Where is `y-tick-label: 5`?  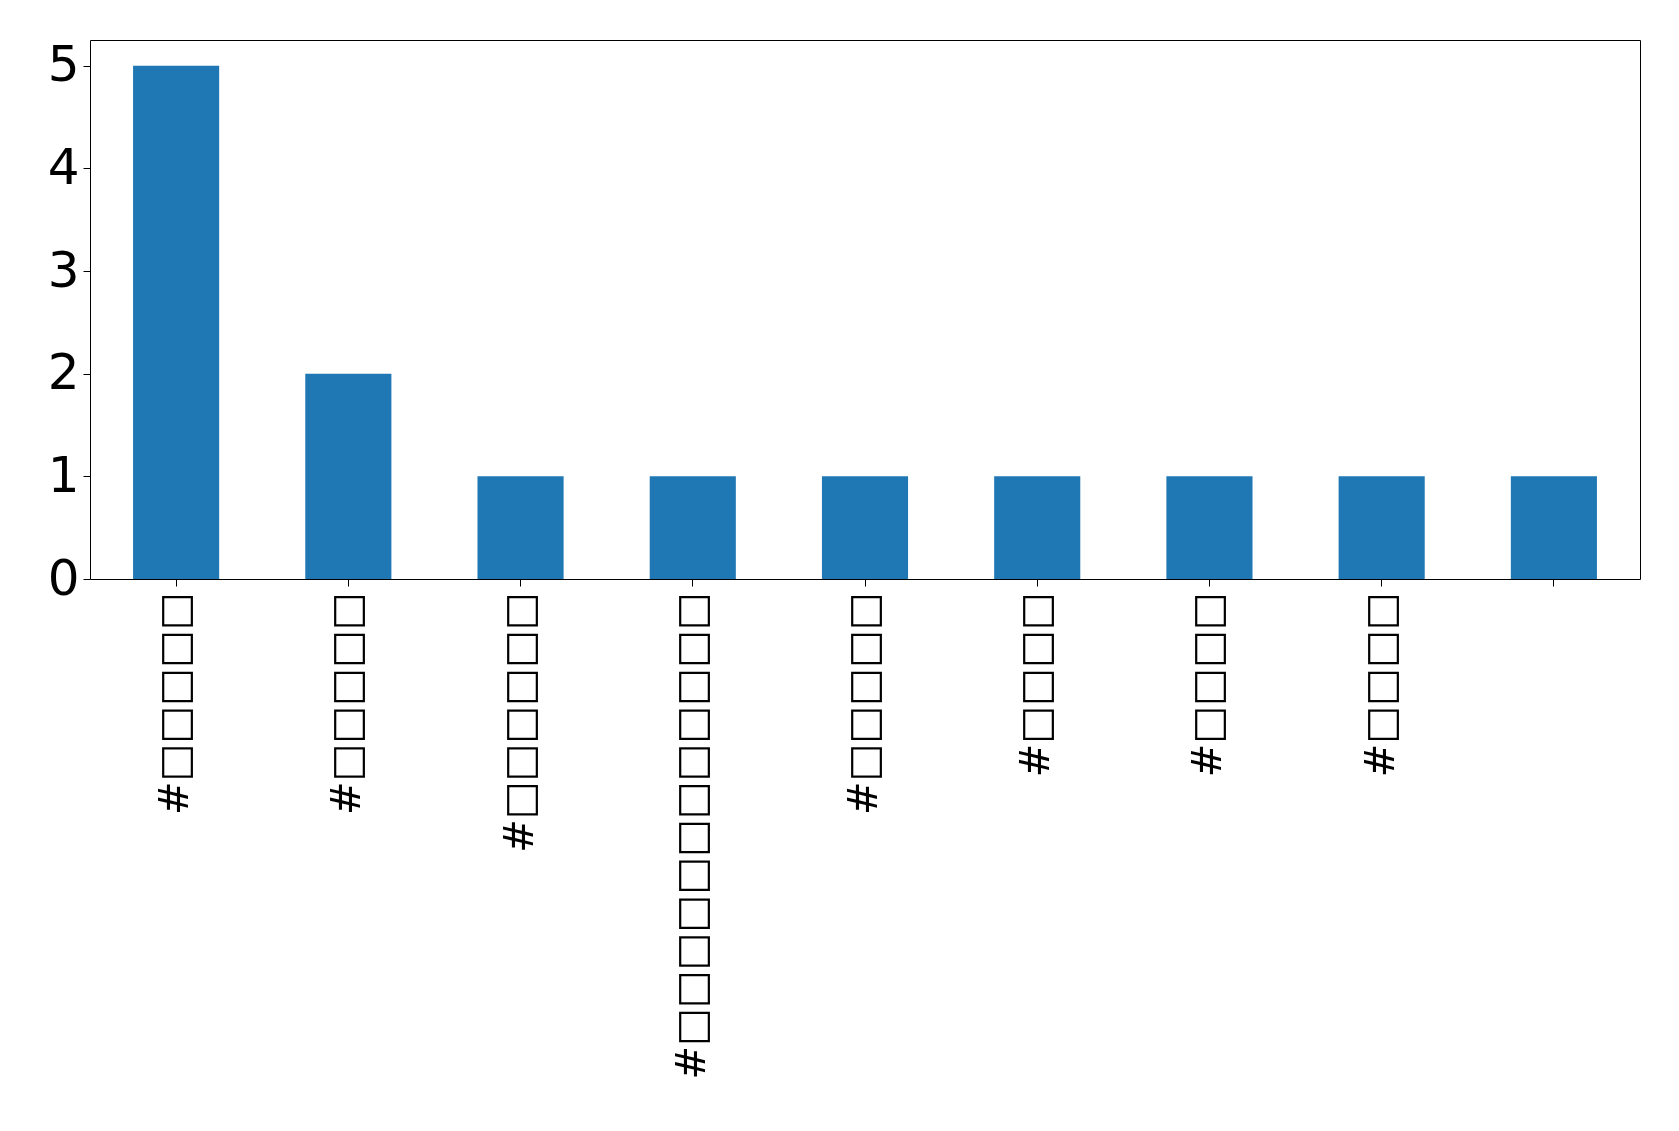
y-tick-label: 5 is located at coordinates (63, 64).